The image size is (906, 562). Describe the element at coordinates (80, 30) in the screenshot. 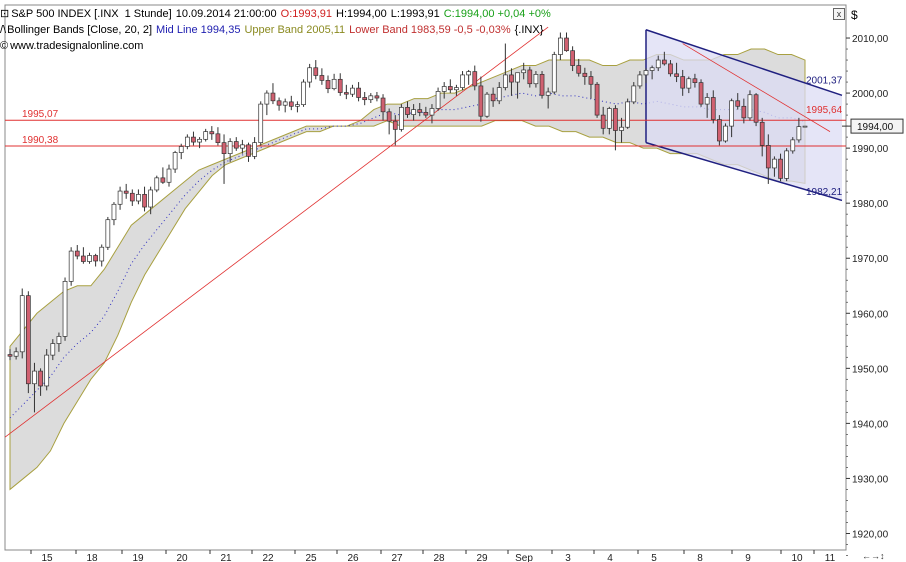

I see `indicator-name: Bollinger Bands [Close, 20, 2]` at that location.